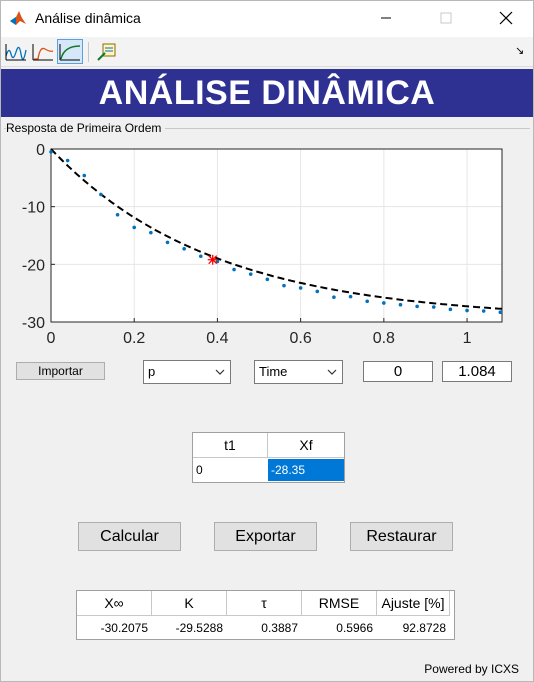 The image size is (534, 682). What do you see at coordinates (354, 628) in the screenshot?
I see `rmse-cell: 0.5966` at bounding box center [354, 628].